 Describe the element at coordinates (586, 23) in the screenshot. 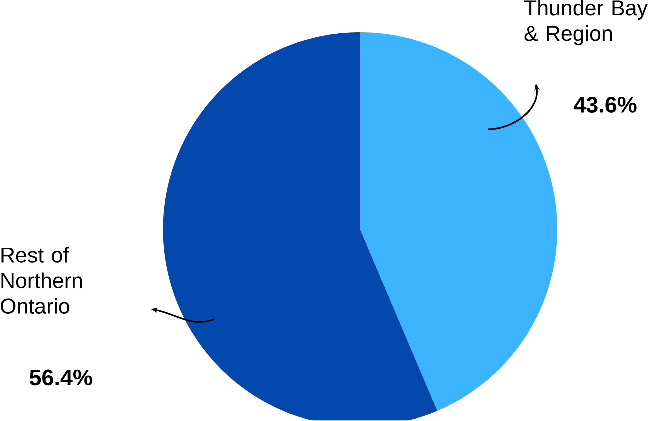

I see `slice-label: Thunder Bay & Region` at that location.